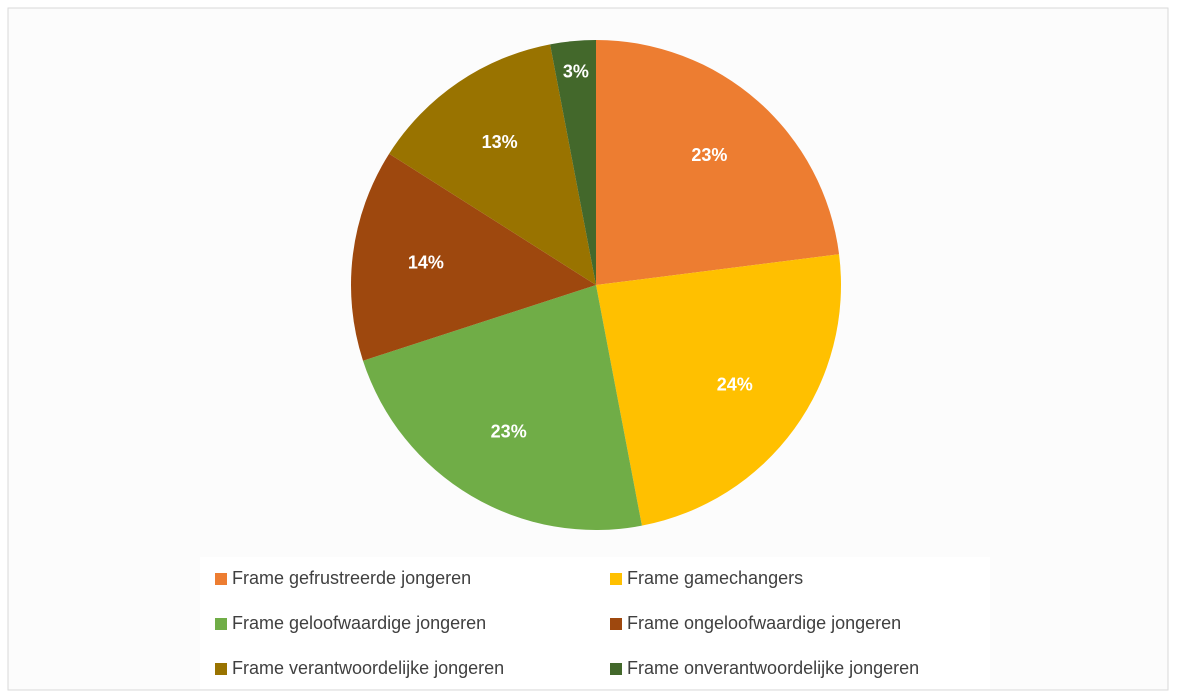 This screenshot has width=1177, height=698. What do you see at coordinates (735, 385) in the screenshot?
I see `data-label: 24%` at bounding box center [735, 385].